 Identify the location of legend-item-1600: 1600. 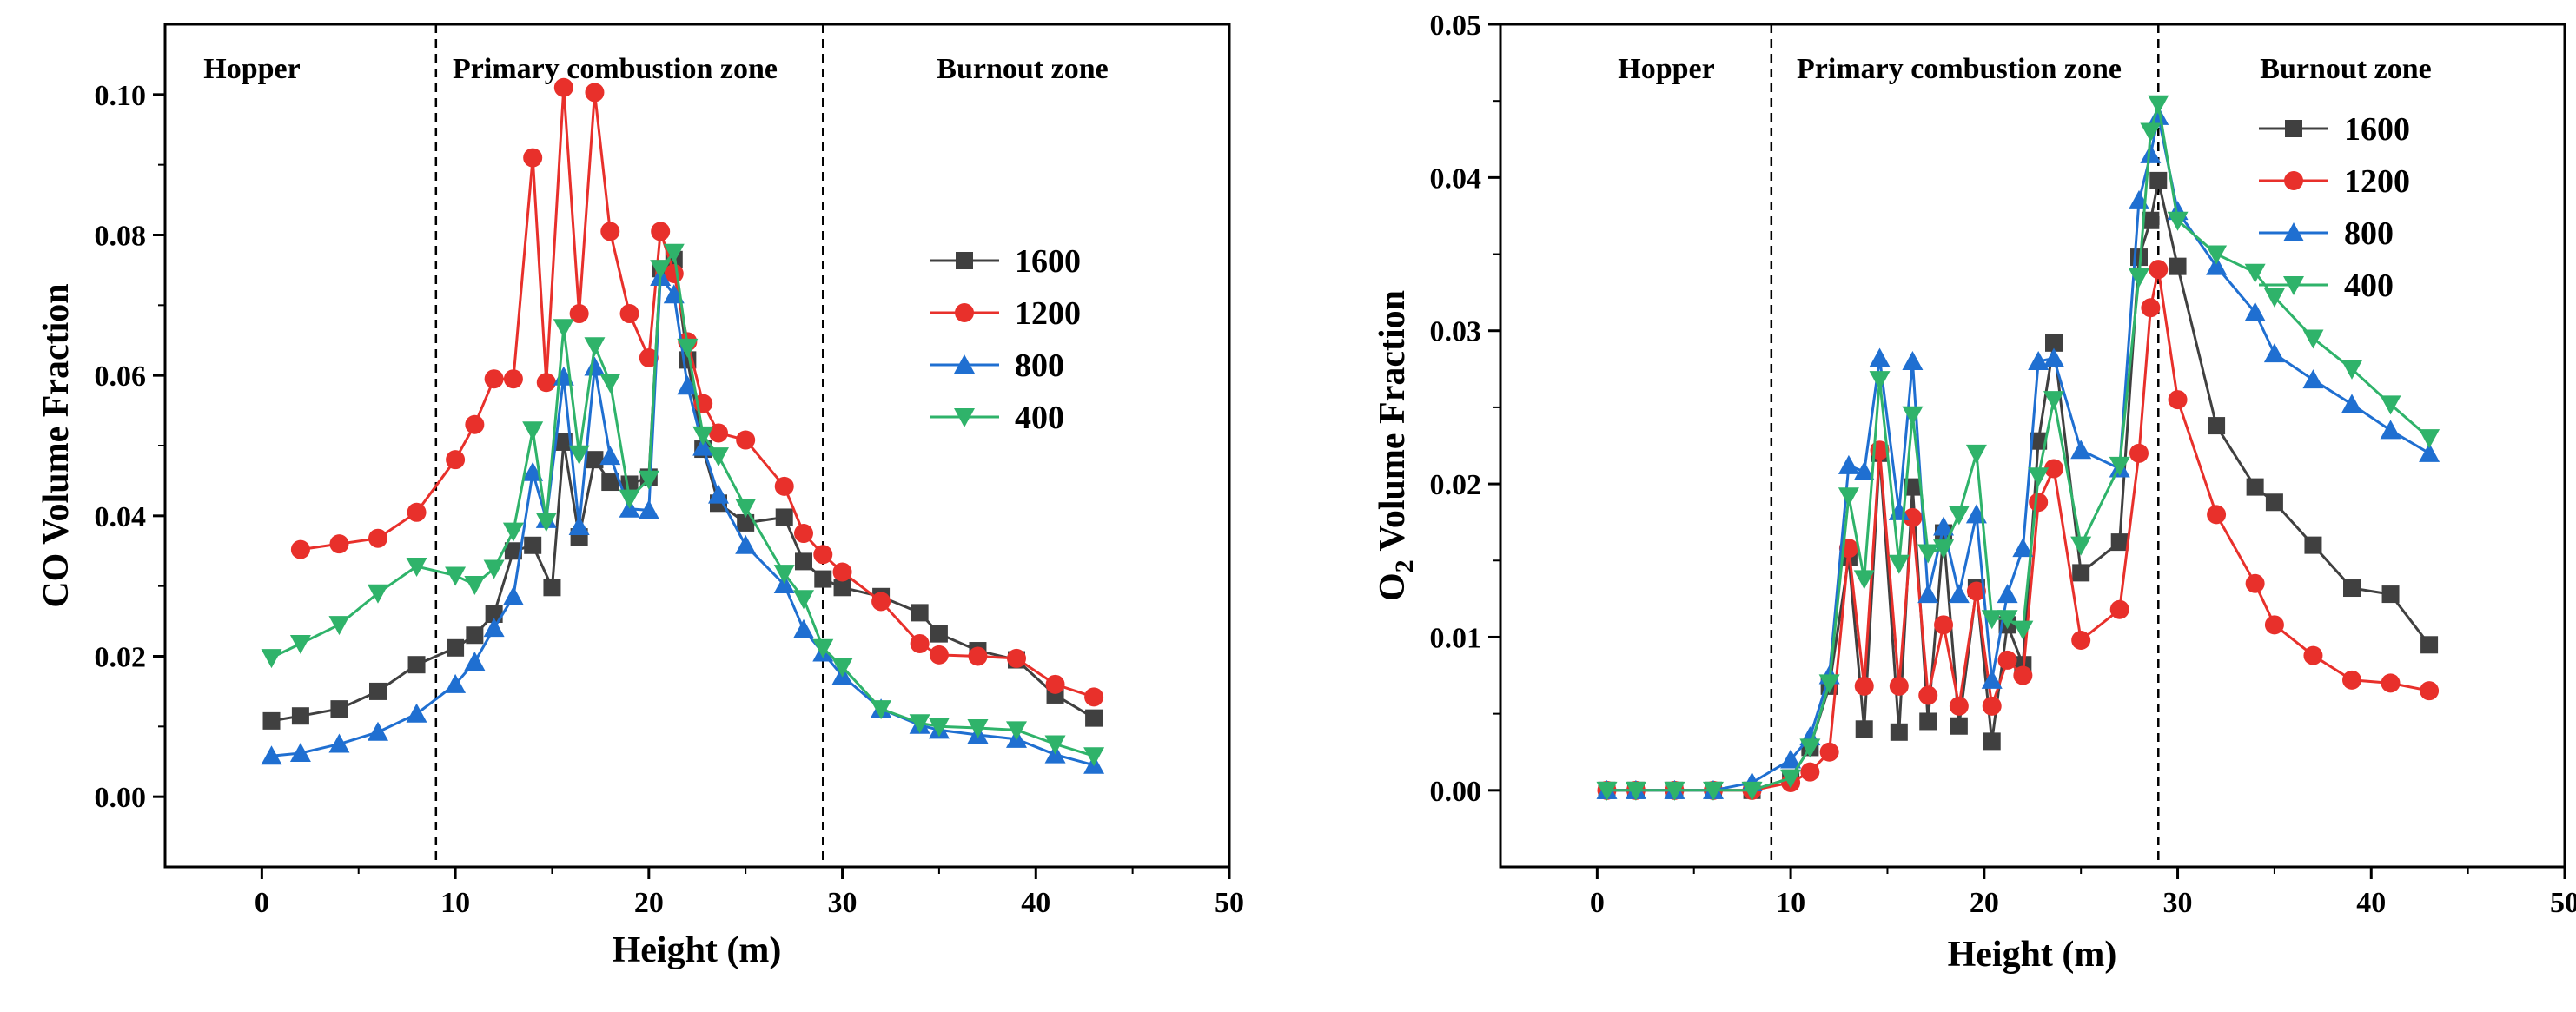
(2334, 129).